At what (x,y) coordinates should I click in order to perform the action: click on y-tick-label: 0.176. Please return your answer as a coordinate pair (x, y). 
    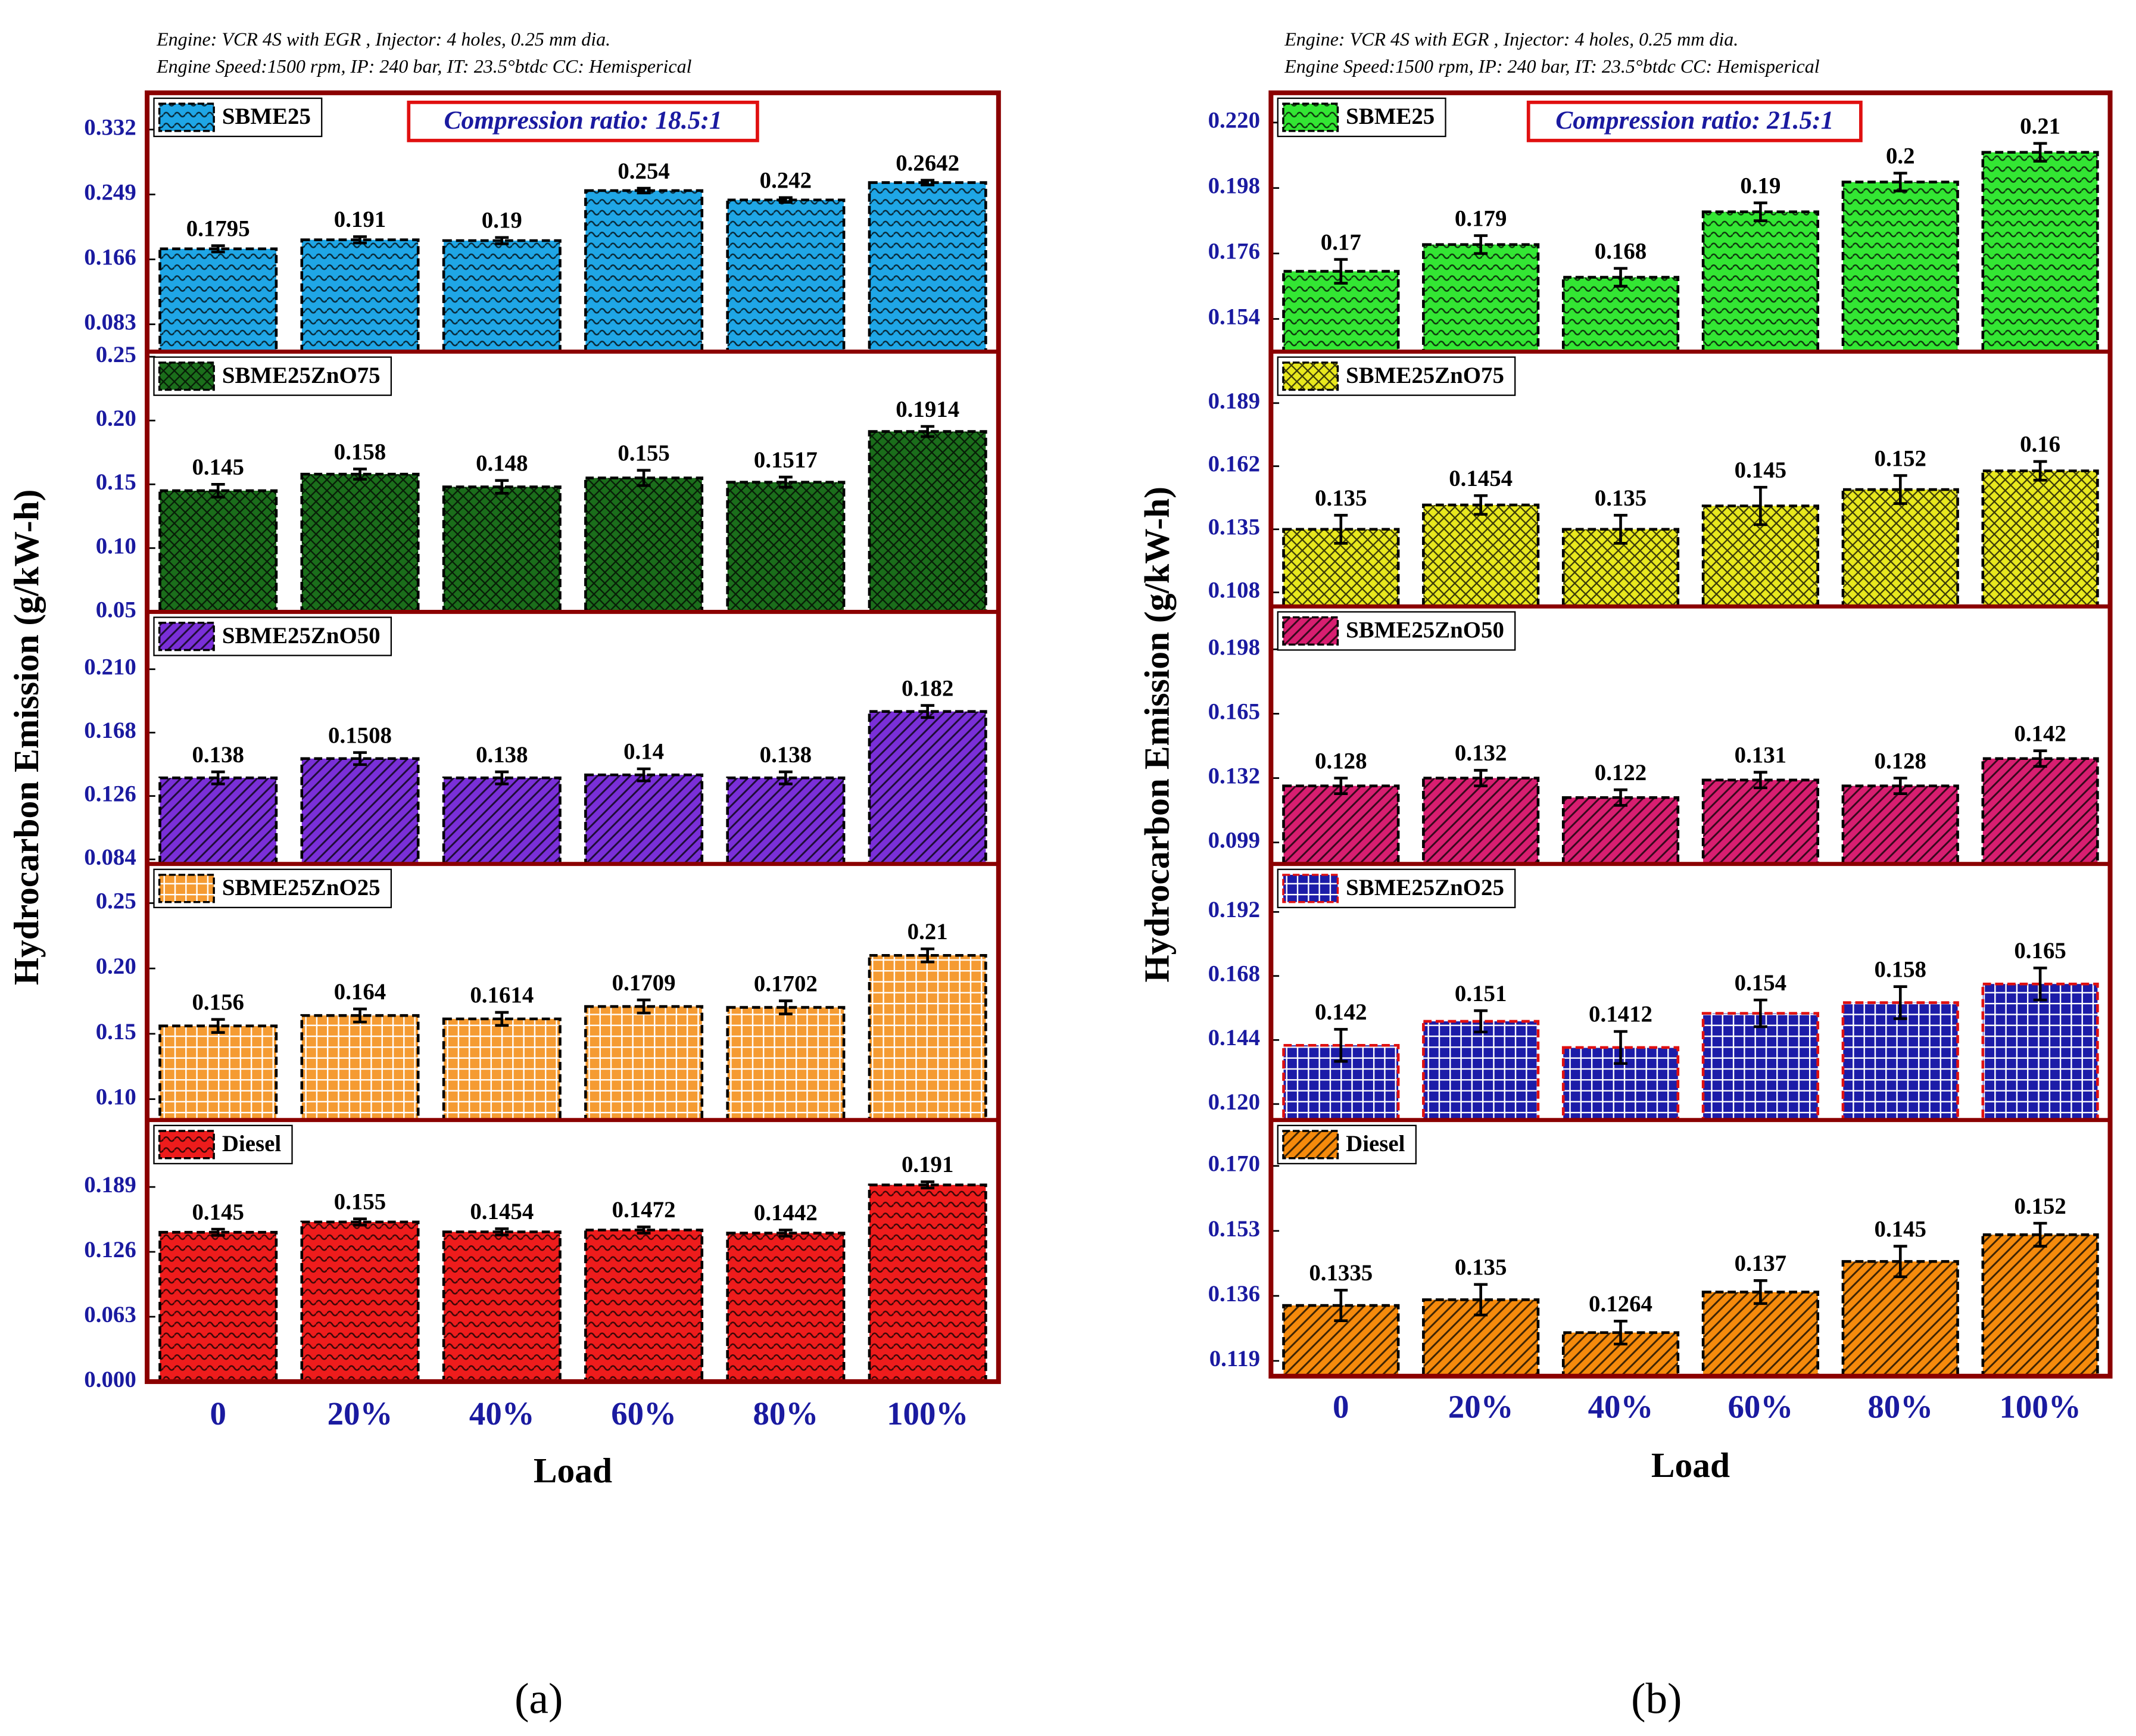
    Looking at the image, I should click on (1234, 251).